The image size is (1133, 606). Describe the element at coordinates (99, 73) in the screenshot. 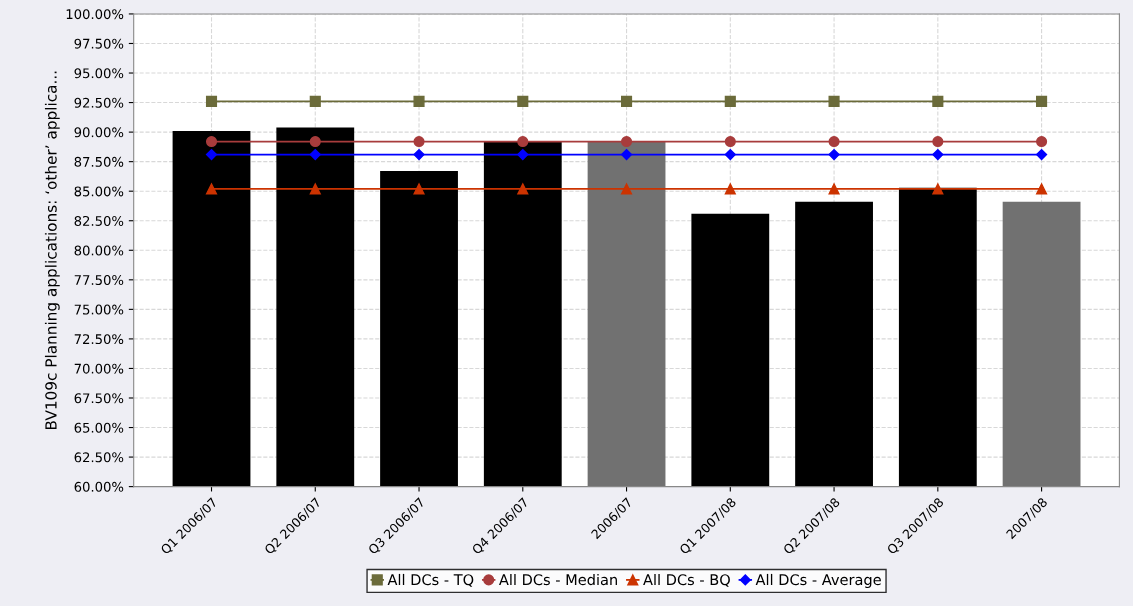

I see `y-tick-label: 95.00%` at that location.